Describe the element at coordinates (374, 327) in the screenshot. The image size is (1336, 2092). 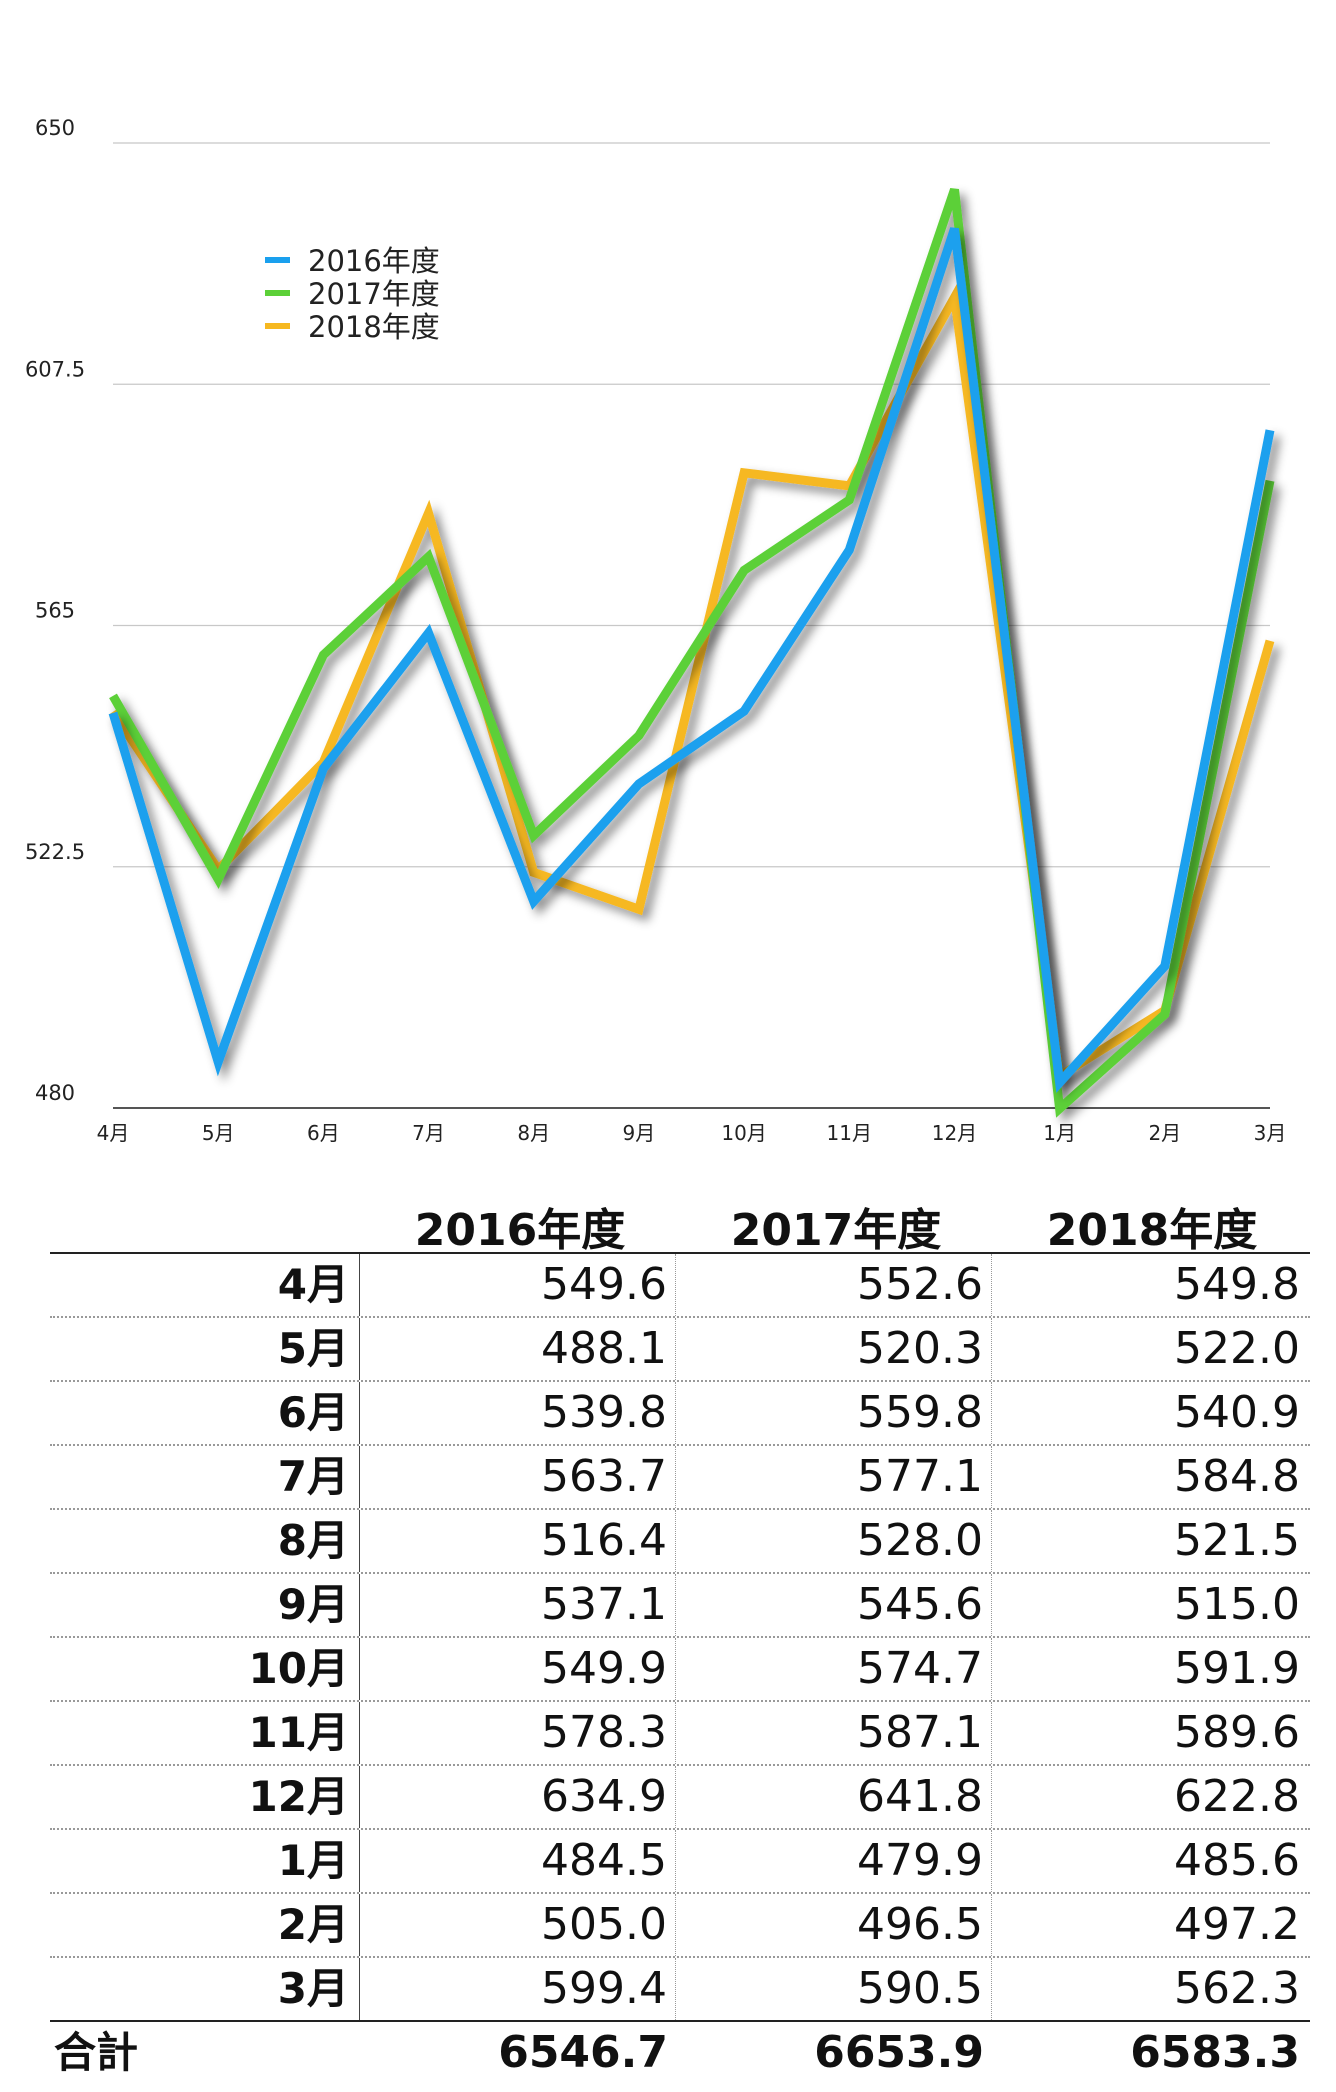
I see `legend-label: 2018年度` at that location.